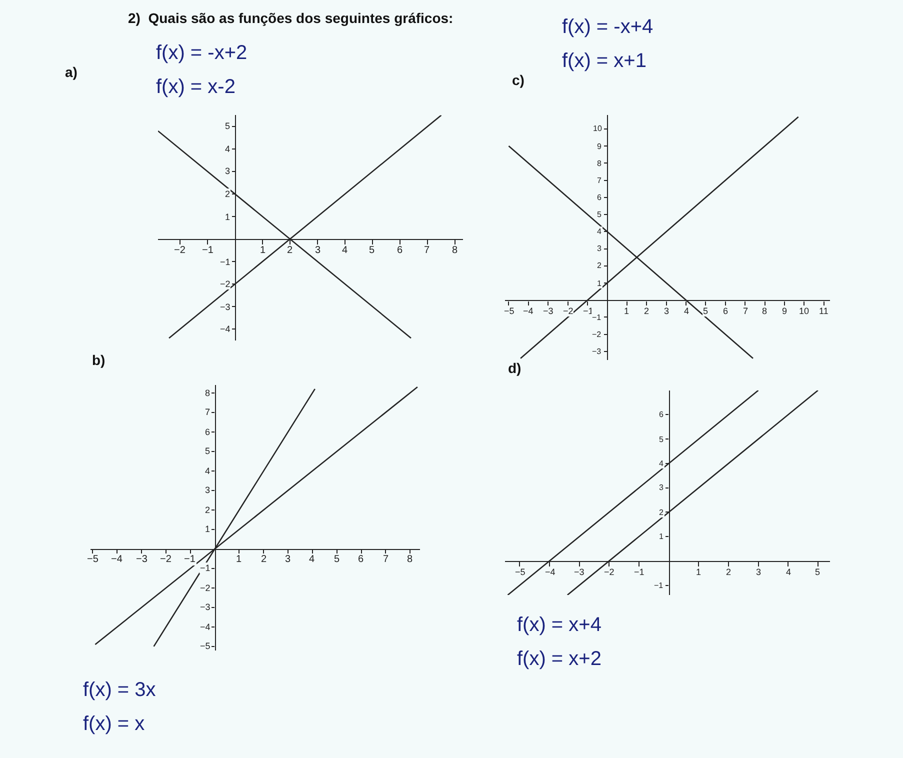 The height and width of the screenshot is (758, 903). I want to click on text: f(x) = x+4, so click(559, 625).